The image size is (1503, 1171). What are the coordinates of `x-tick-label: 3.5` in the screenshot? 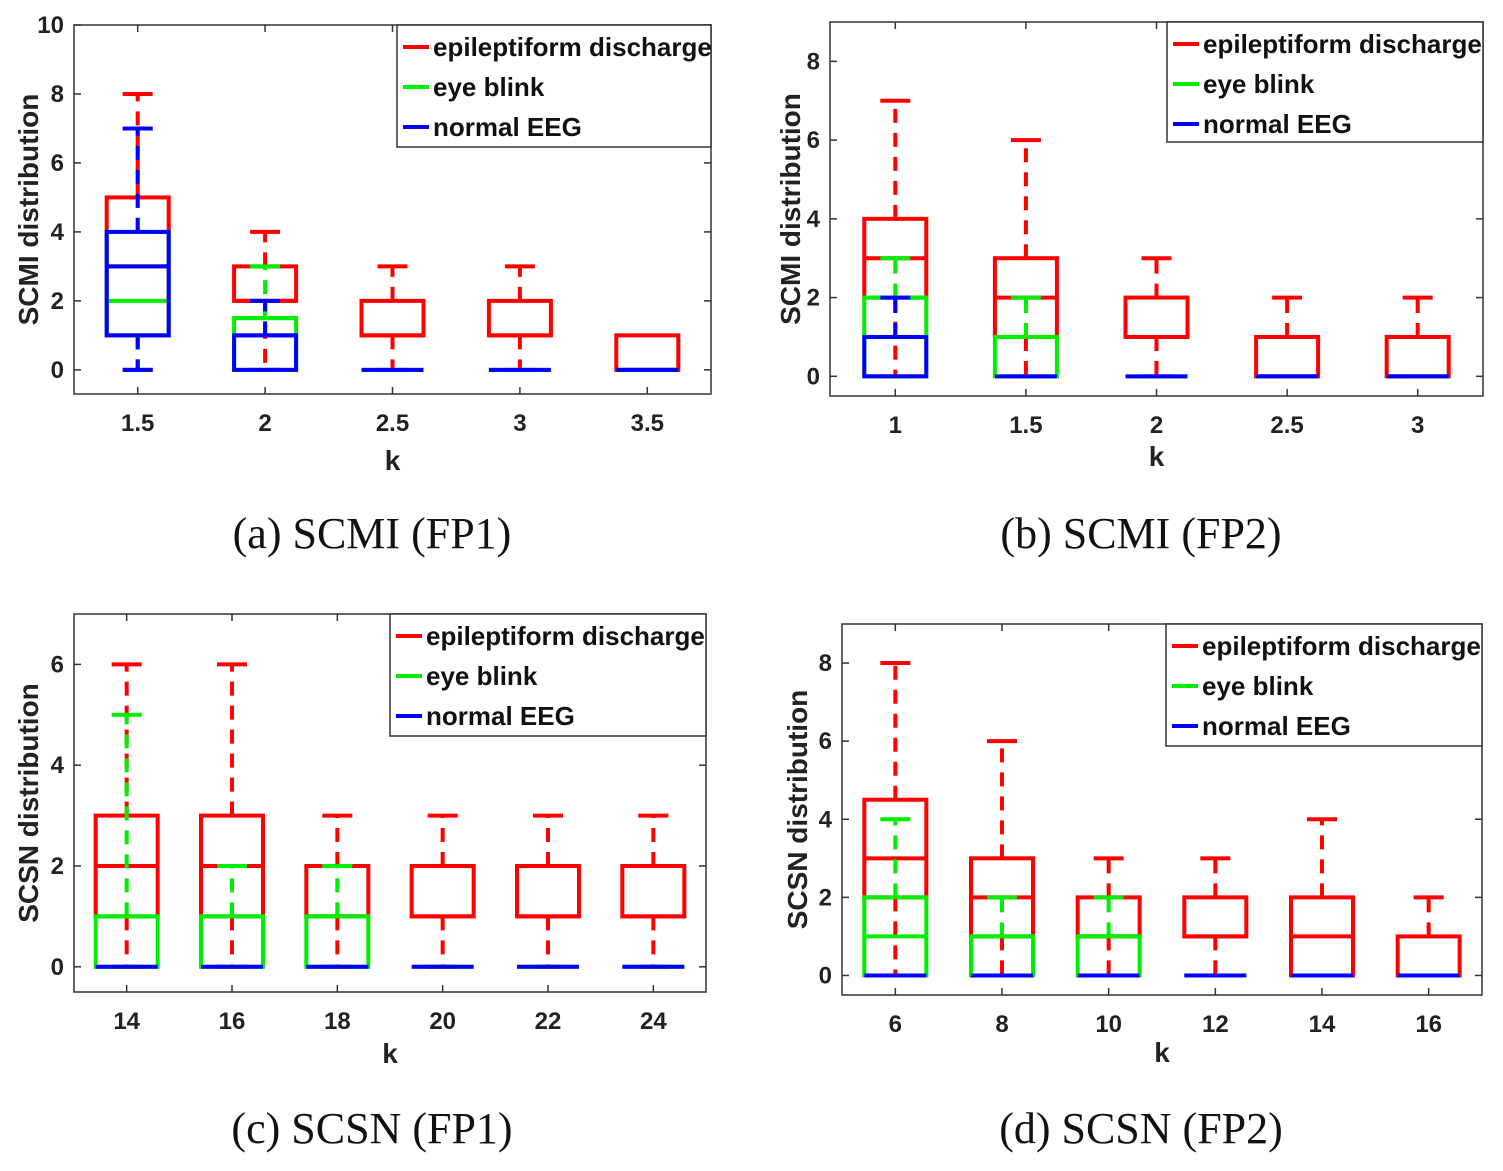 It's located at (647, 423).